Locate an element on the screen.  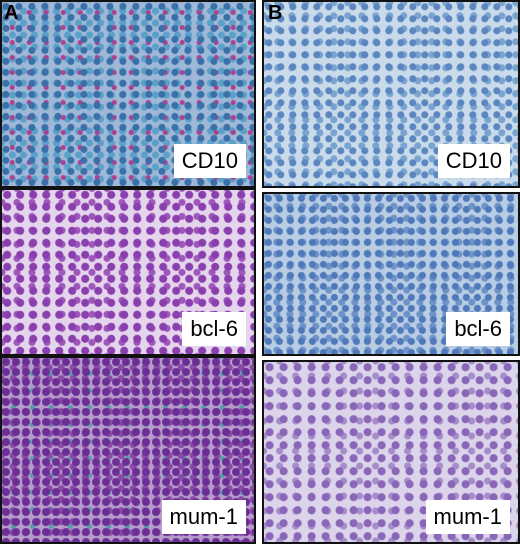
column-label: B is located at coordinates (275, 13).